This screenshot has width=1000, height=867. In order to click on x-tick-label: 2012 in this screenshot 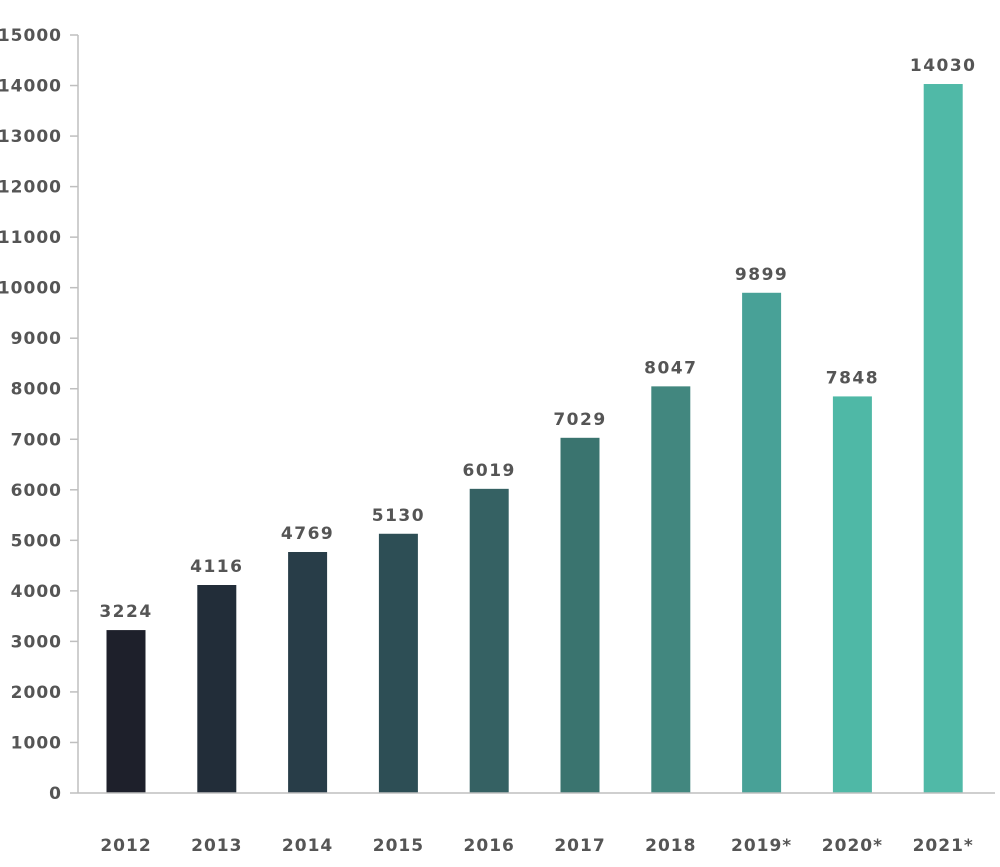, I will do `click(125, 846)`.